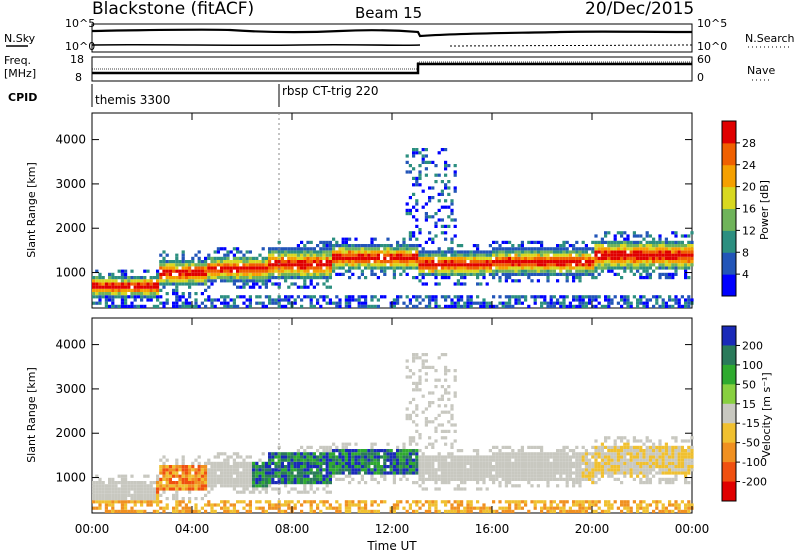 This screenshot has height=554, width=800. I want to click on colorbar-tick-label: 50, so click(749, 384).